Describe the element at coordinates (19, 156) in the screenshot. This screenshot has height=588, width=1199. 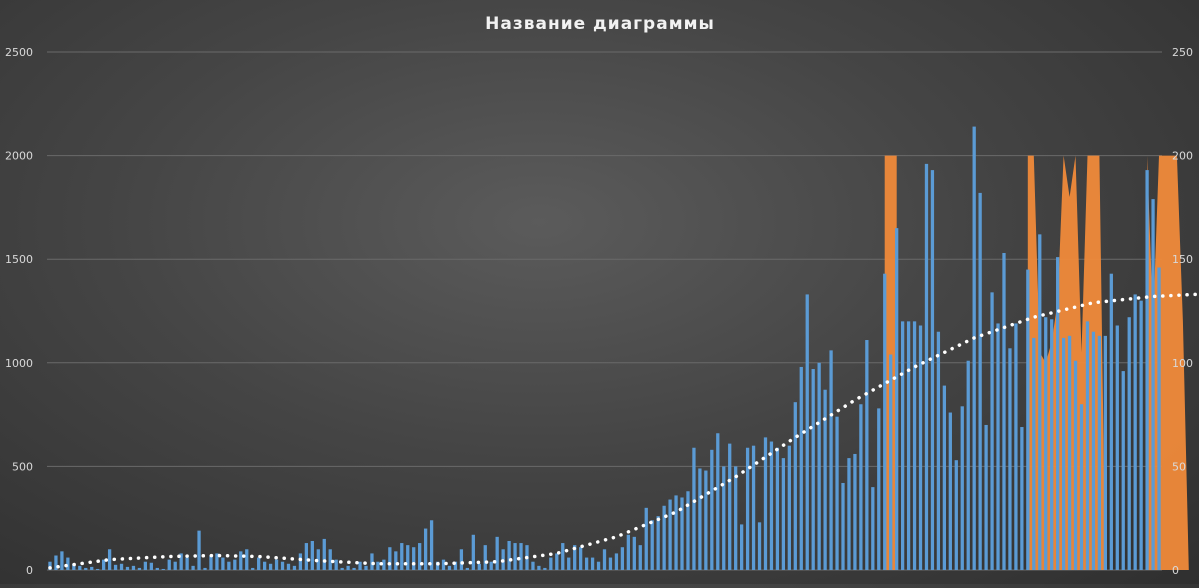
I see `left-axis-tick-label: 2000` at that location.